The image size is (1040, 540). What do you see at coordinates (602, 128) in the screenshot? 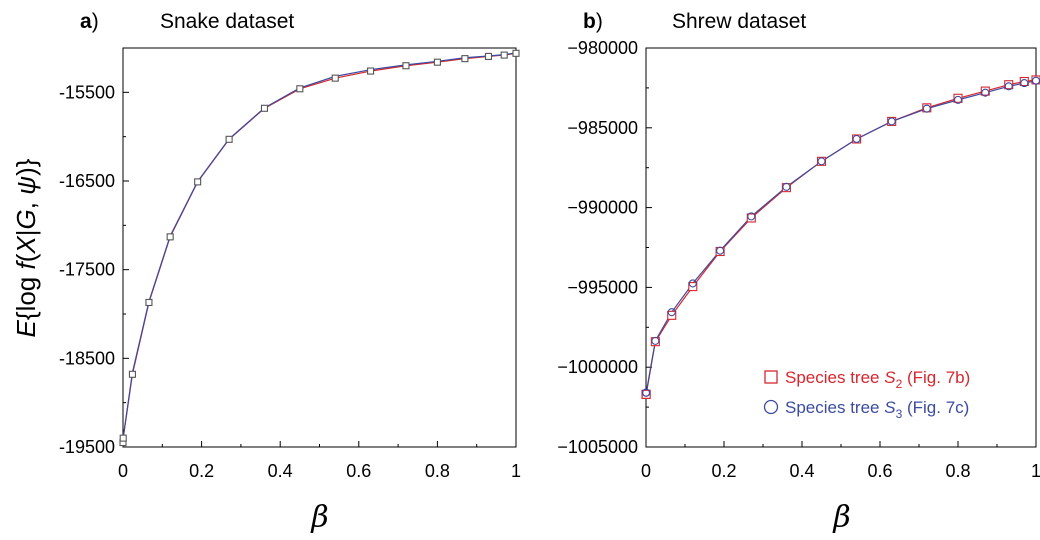
I see `panel-b-y-tick-label: −985000` at bounding box center [602, 128].